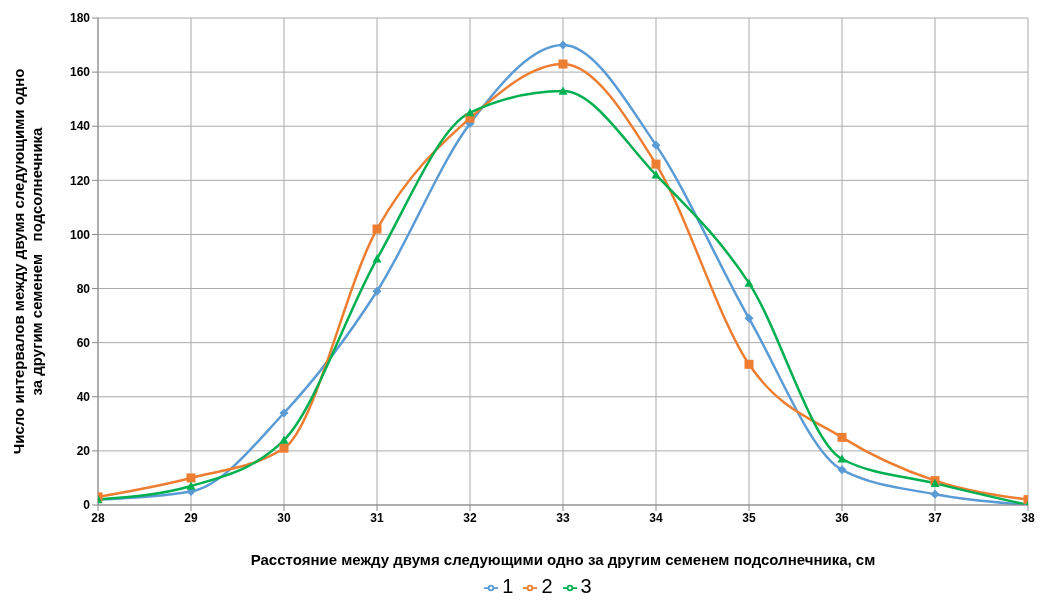  Describe the element at coordinates (377, 517) in the screenshot. I see `x-tick-label: 31` at that location.